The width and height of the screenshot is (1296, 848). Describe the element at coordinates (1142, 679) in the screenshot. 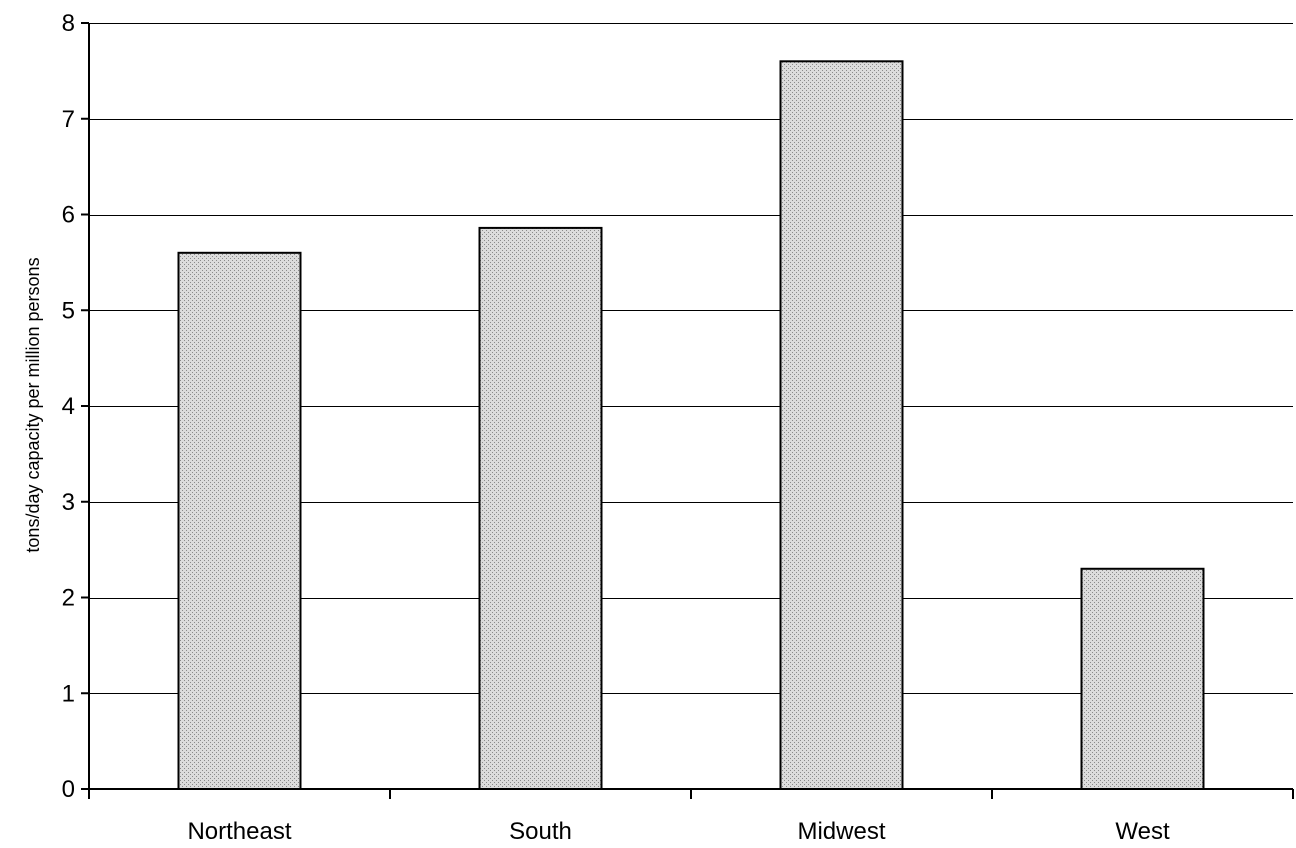

I see `bar-west` at that location.